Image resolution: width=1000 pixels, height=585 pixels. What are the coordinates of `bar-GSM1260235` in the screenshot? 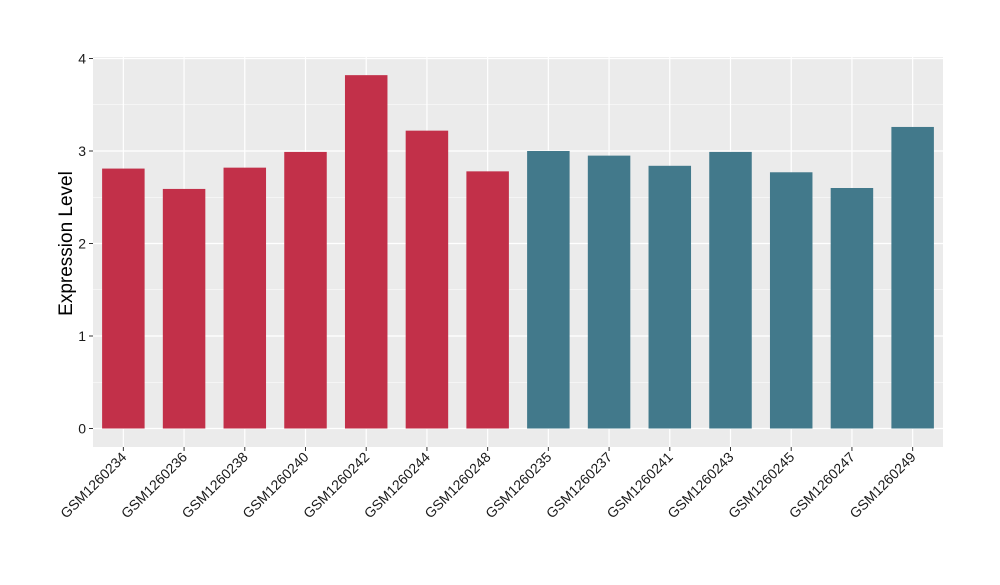 It's located at (548, 290).